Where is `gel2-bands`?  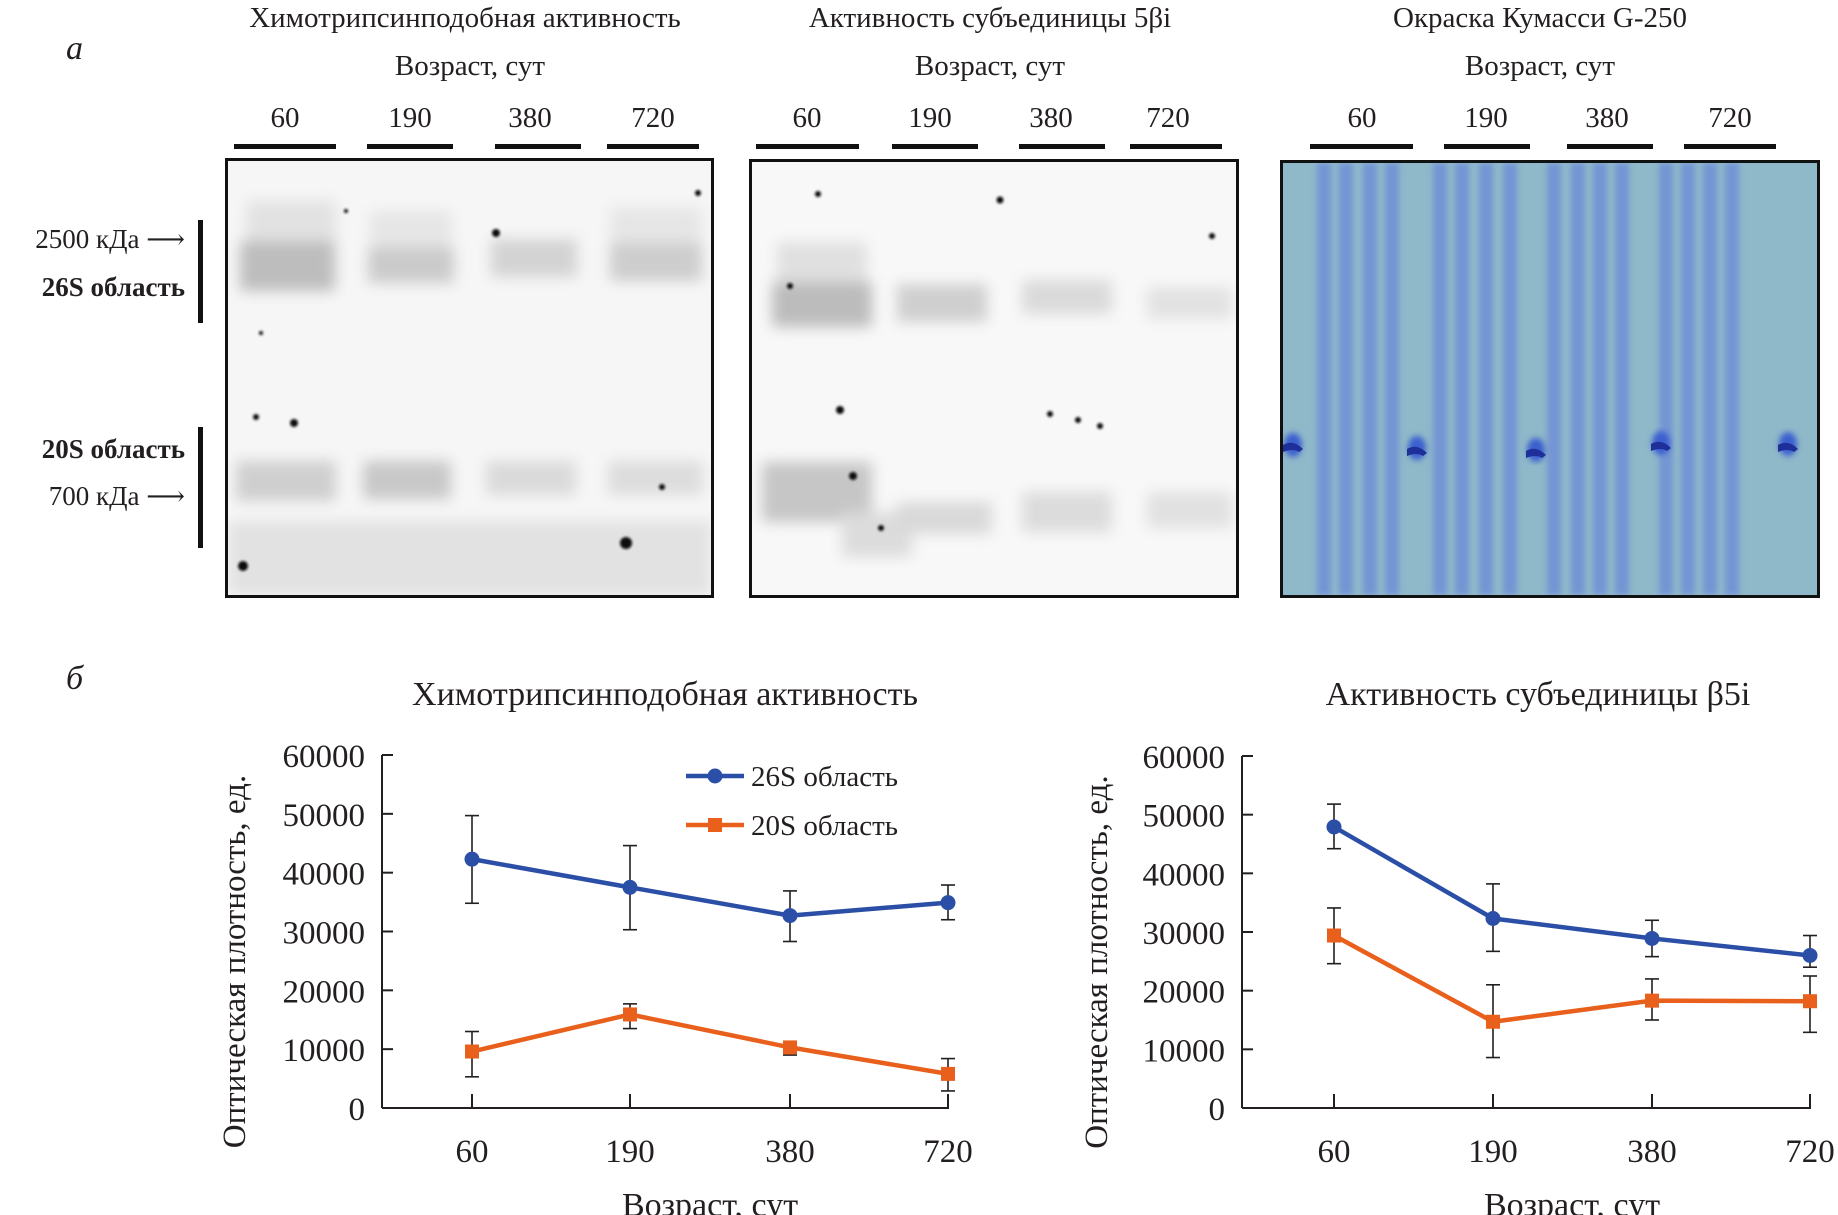
gel2-bands is located at coordinates (994, 378).